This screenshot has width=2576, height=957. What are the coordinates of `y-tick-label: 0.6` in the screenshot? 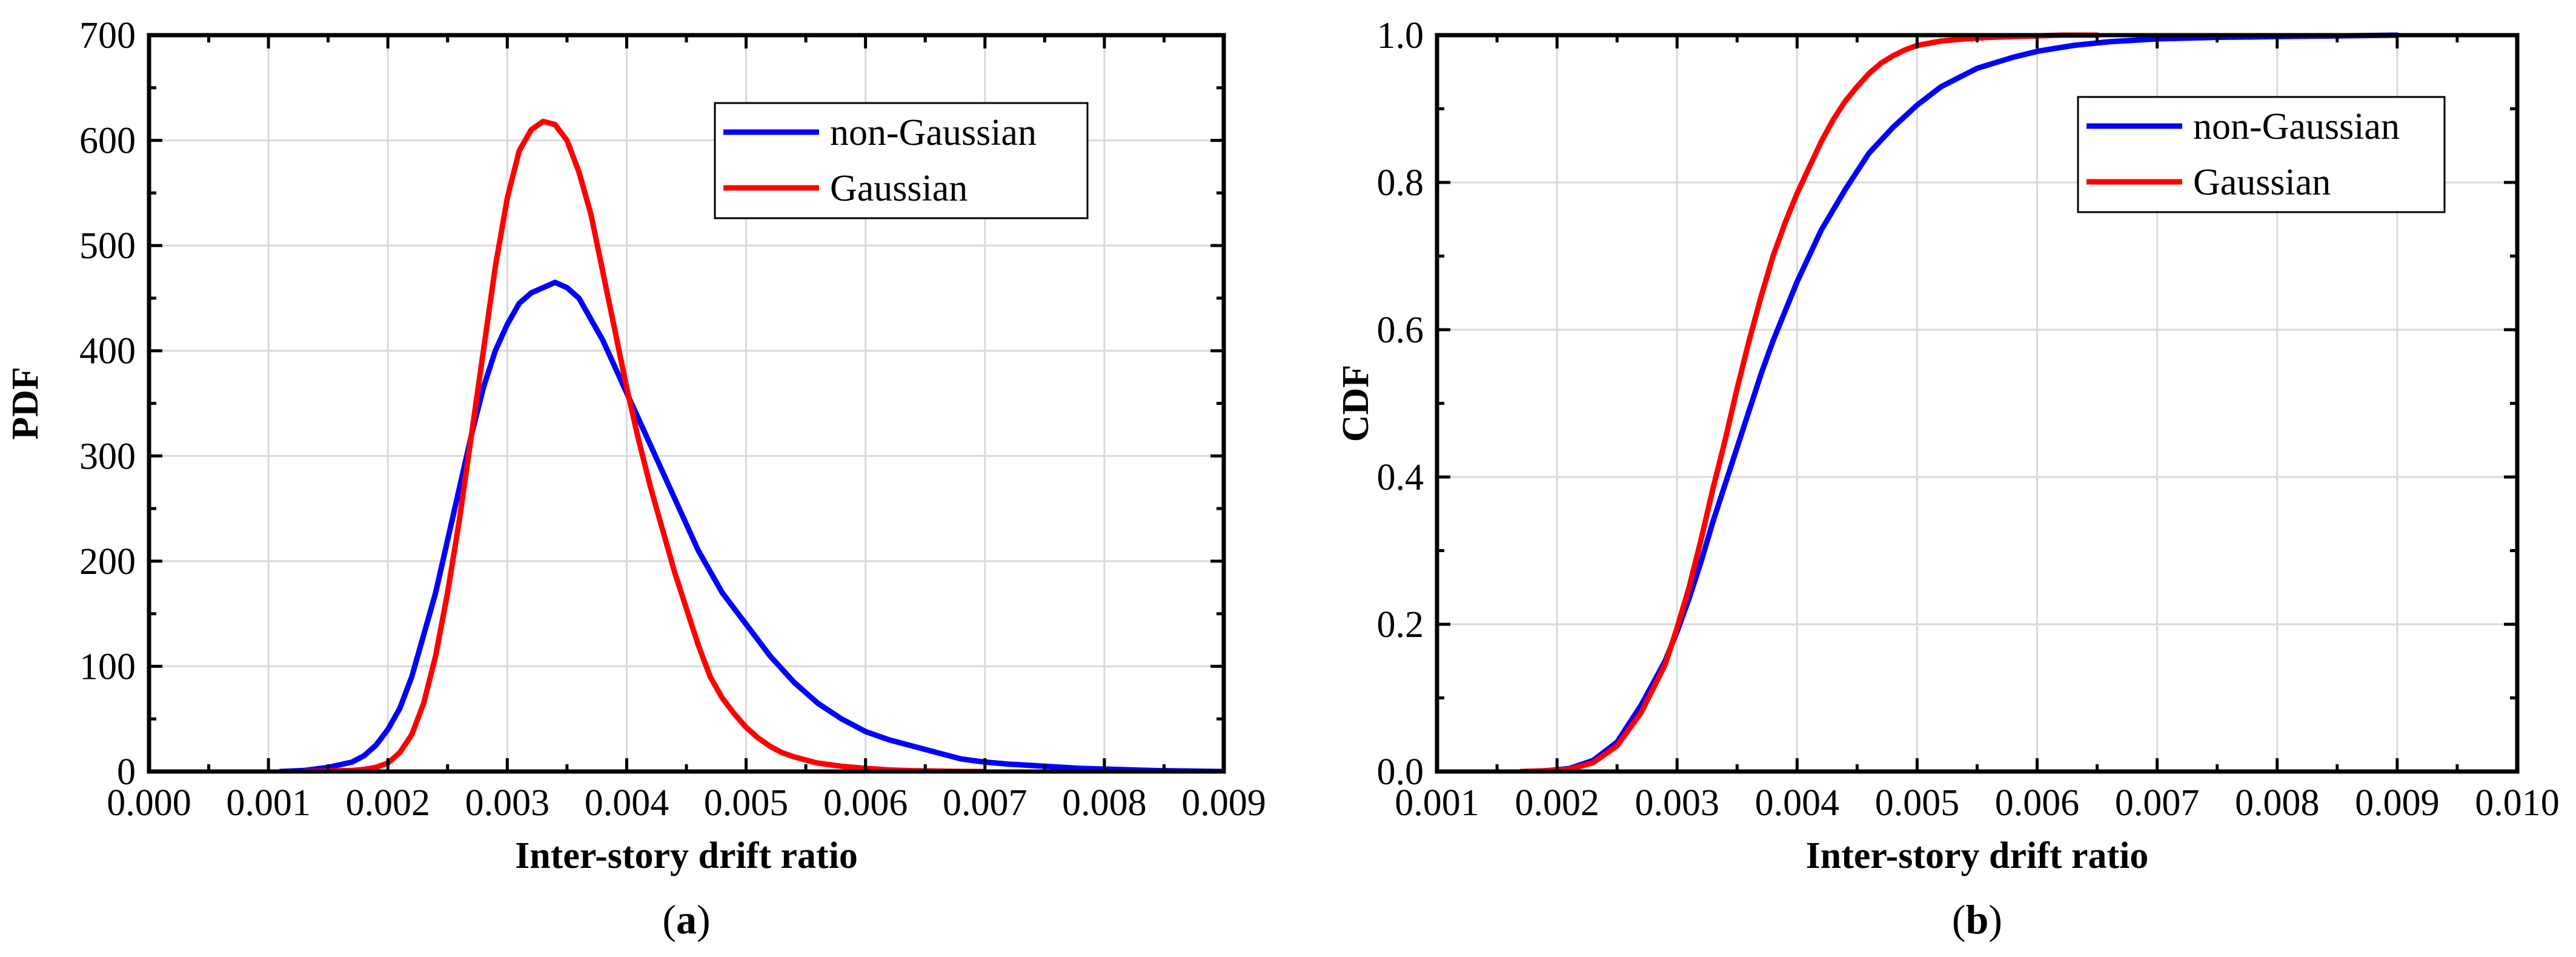 It's located at (1400, 330).